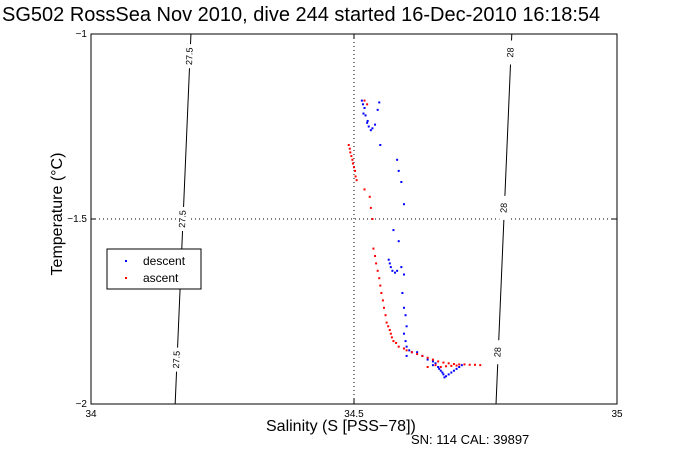 This screenshot has height=454, width=681. I want to click on legend-label-ascent: ascent, so click(161, 278).